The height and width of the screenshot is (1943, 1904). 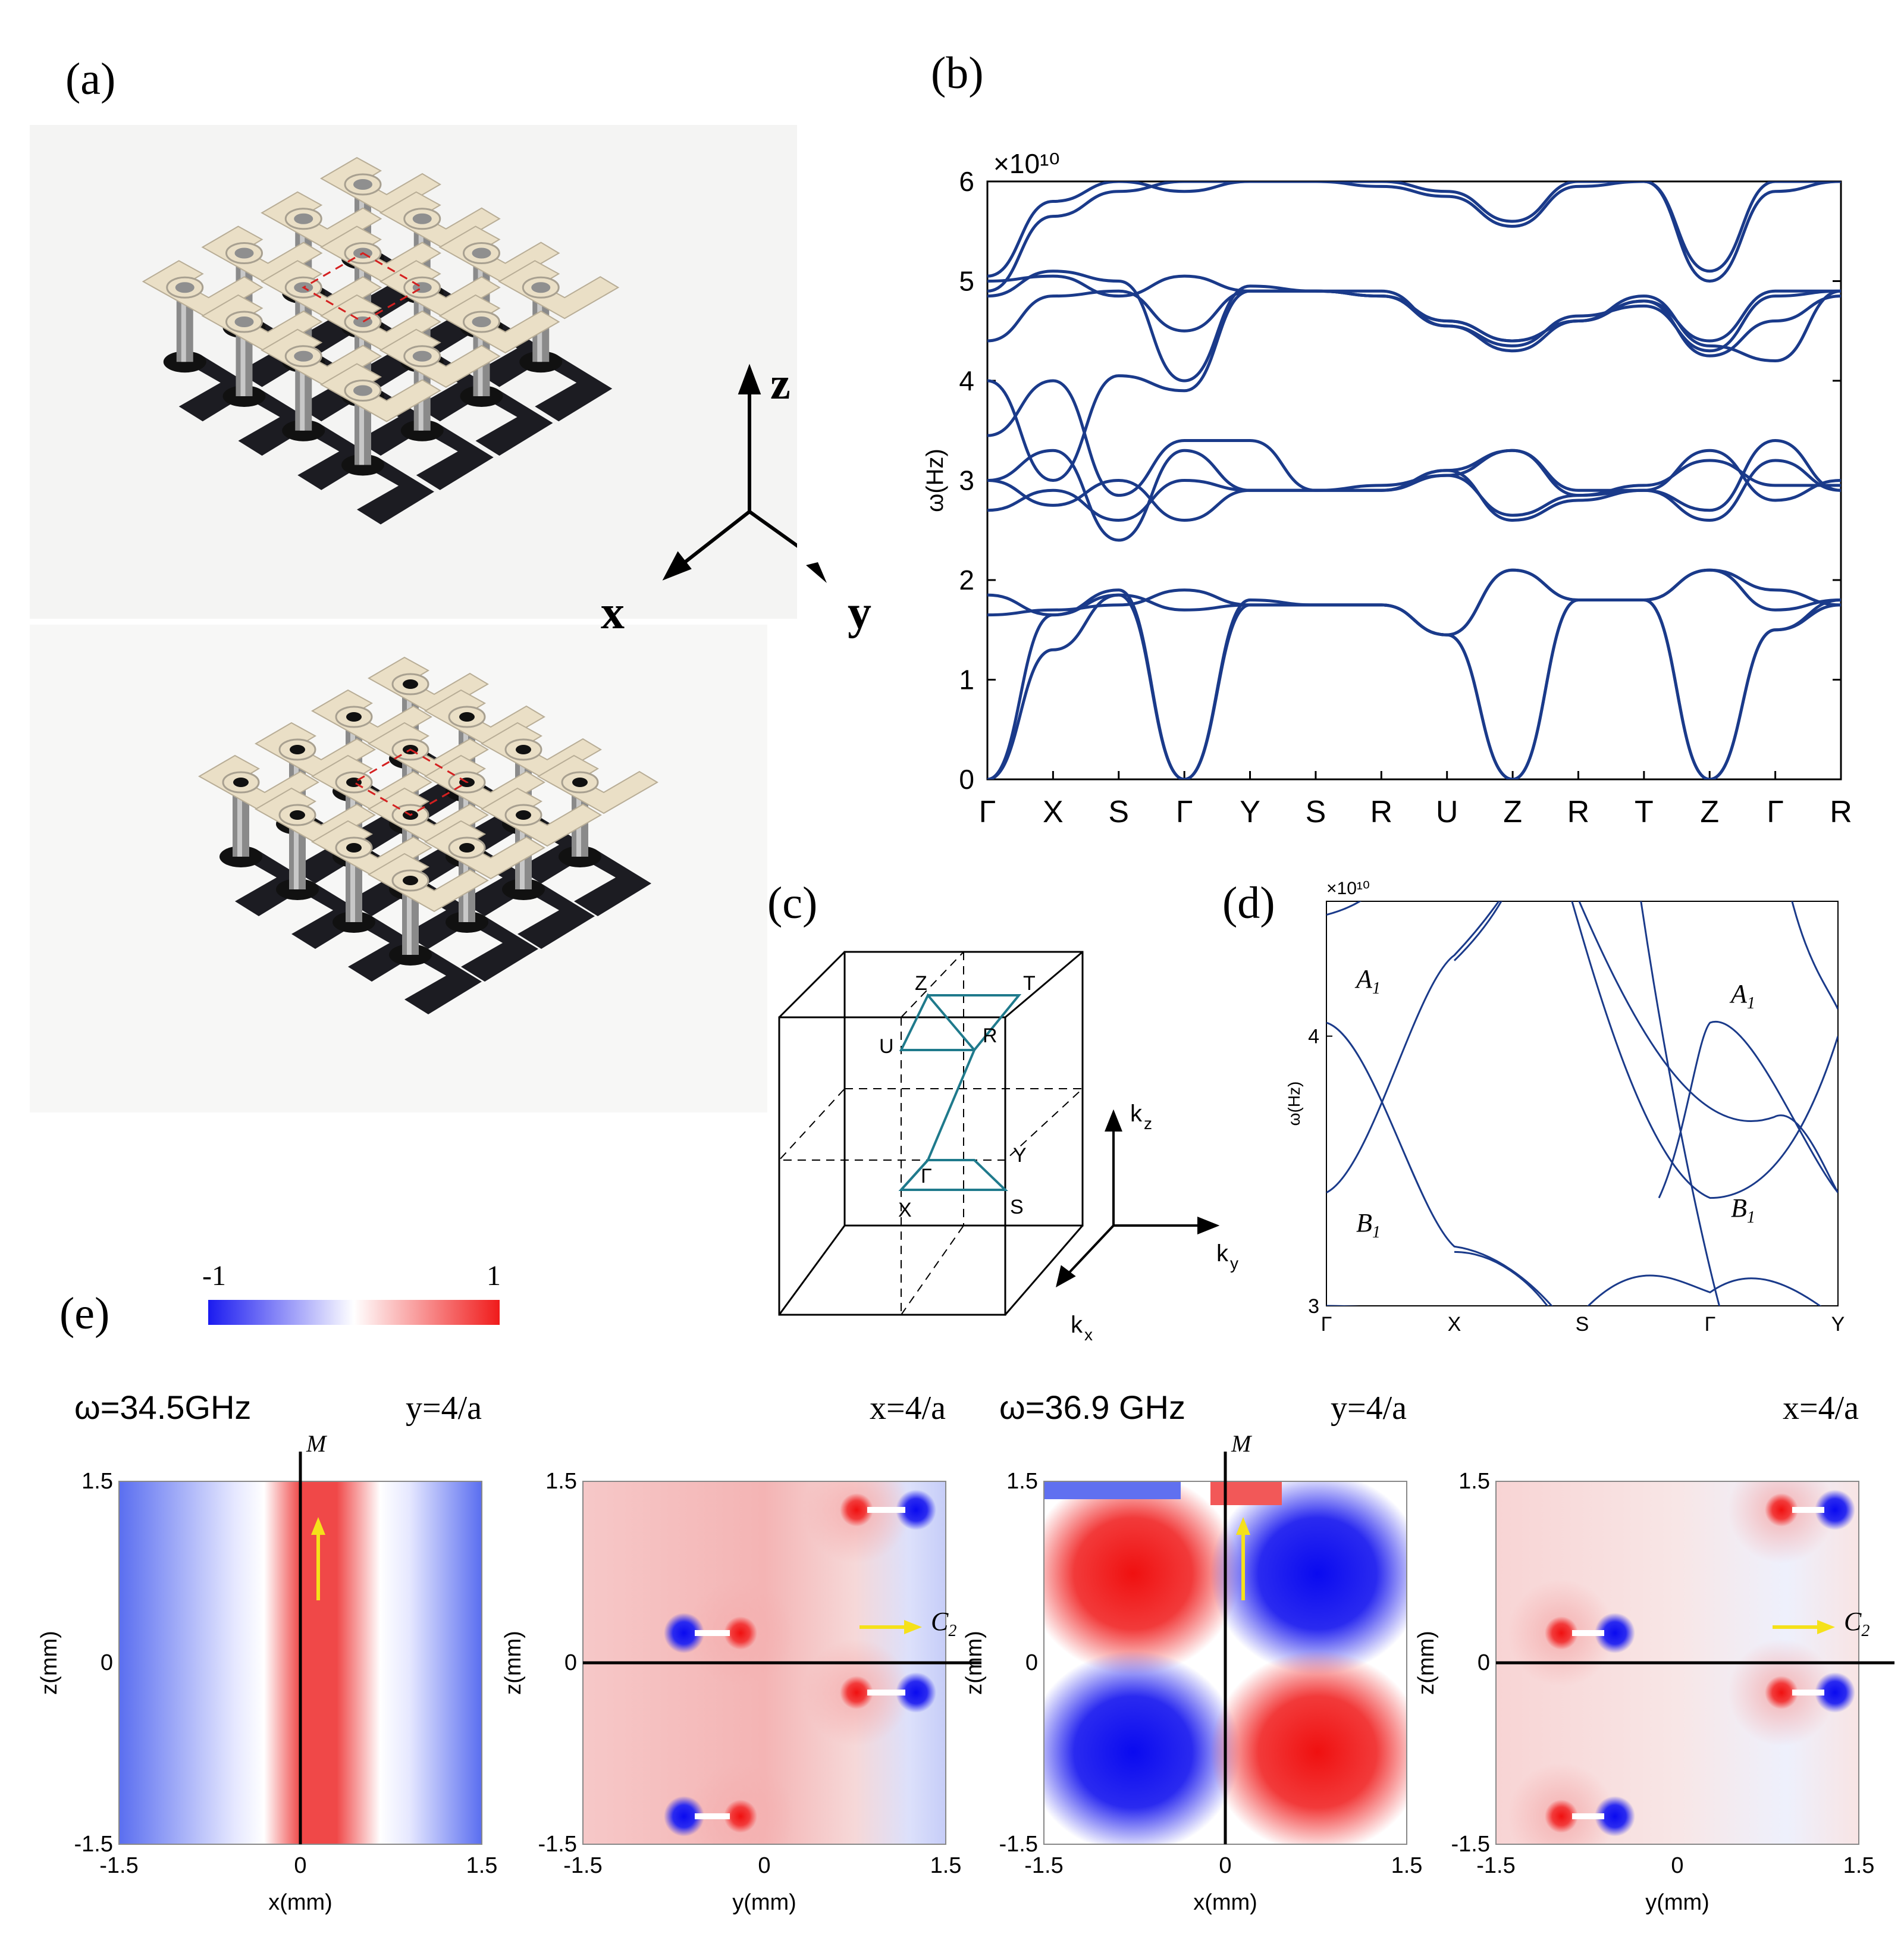 I want to click on field-lobe-edge, so click(x=1246, y=1493).